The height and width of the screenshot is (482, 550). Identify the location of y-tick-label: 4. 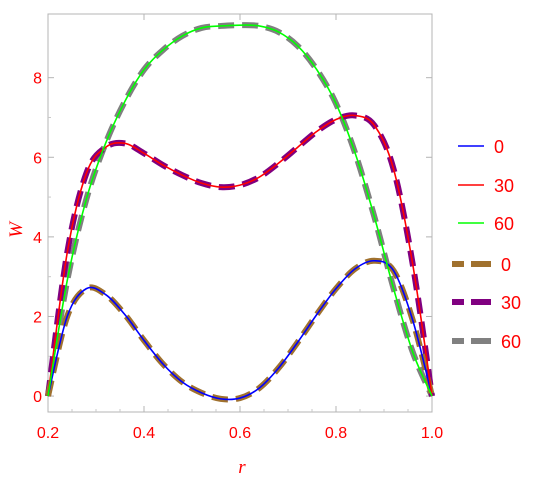
(37, 238).